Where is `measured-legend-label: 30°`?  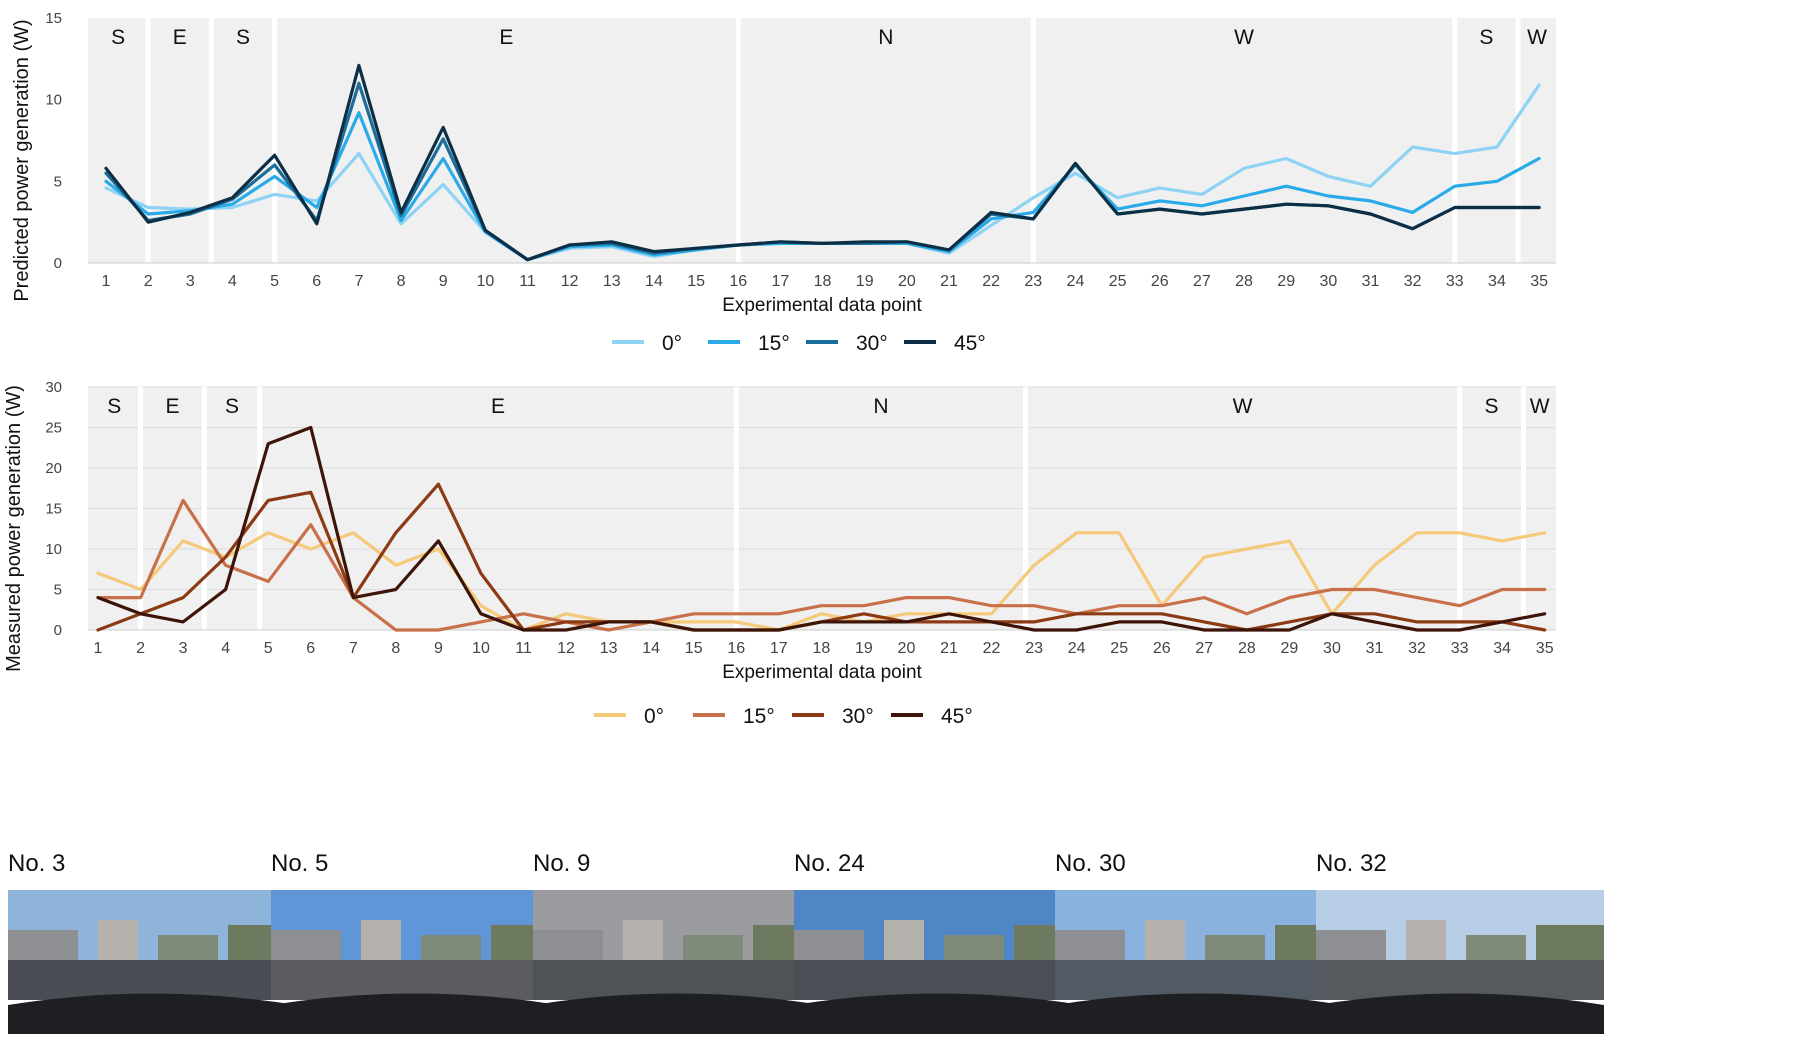
measured-legend-label: 30° is located at coordinates (858, 716).